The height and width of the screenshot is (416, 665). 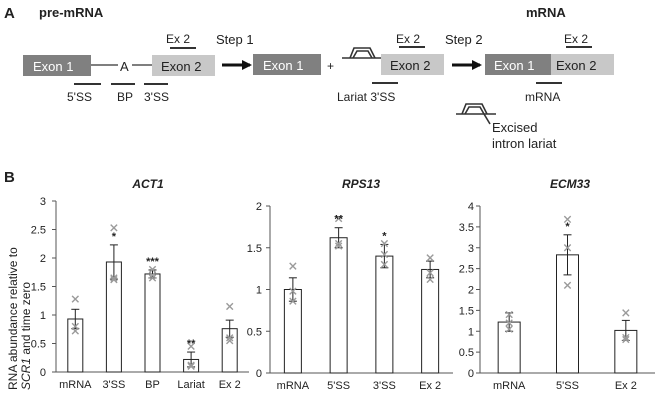 I want to click on x-tick-label: Lariat, so click(x=191, y=385).